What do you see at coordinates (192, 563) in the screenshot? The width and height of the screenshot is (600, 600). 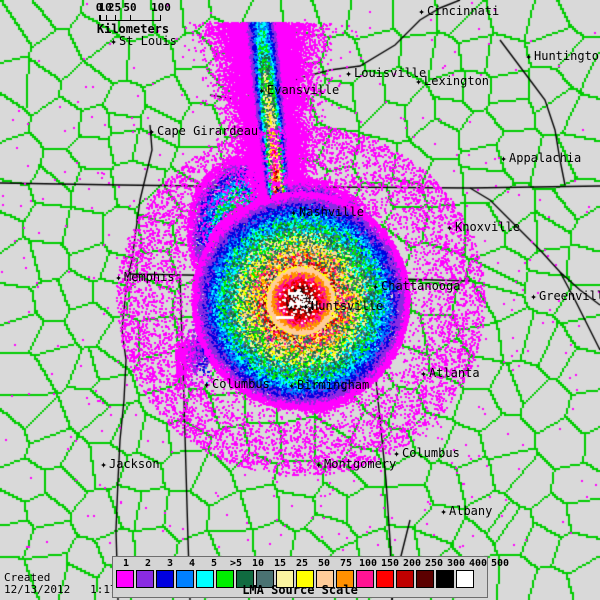 I see `legend-label-4: 4` at bounding box center [192, 563].